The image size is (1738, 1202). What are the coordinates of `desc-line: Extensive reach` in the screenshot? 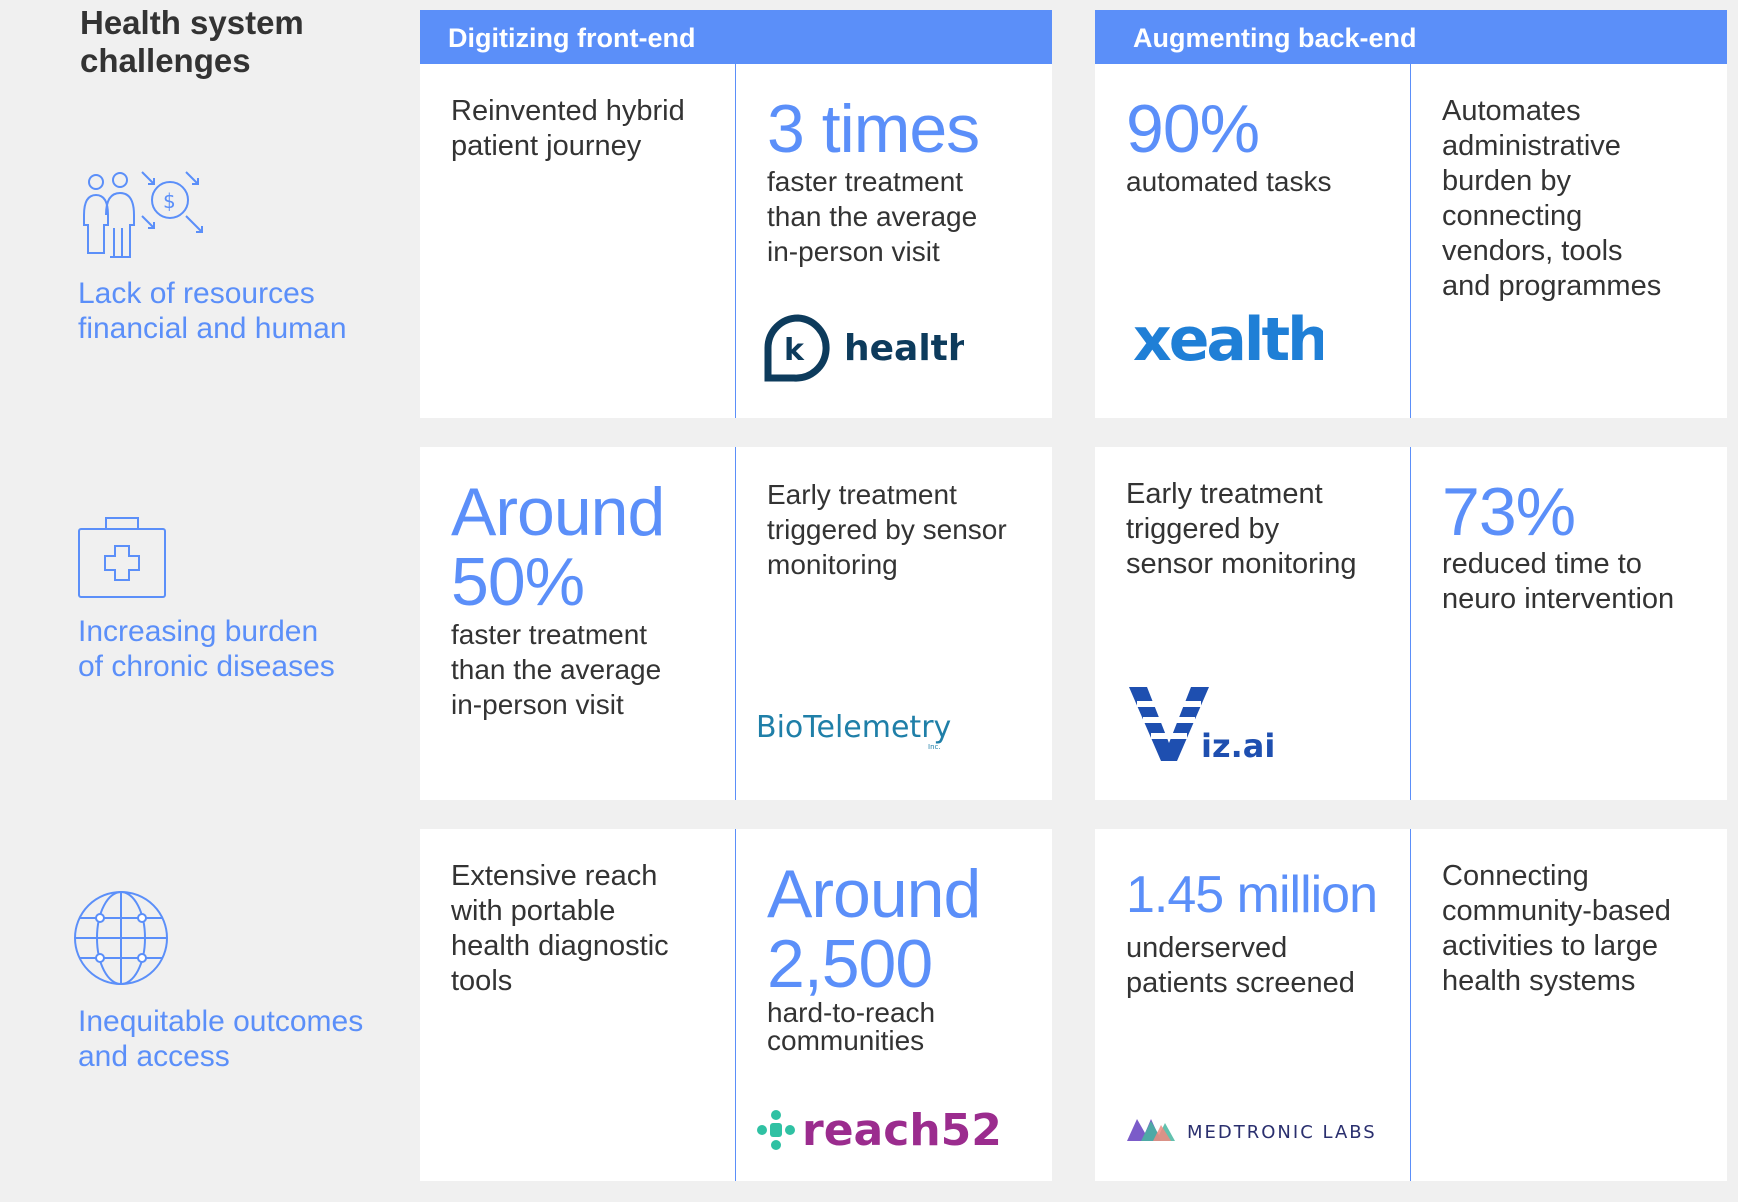 It's located at (554, 876).